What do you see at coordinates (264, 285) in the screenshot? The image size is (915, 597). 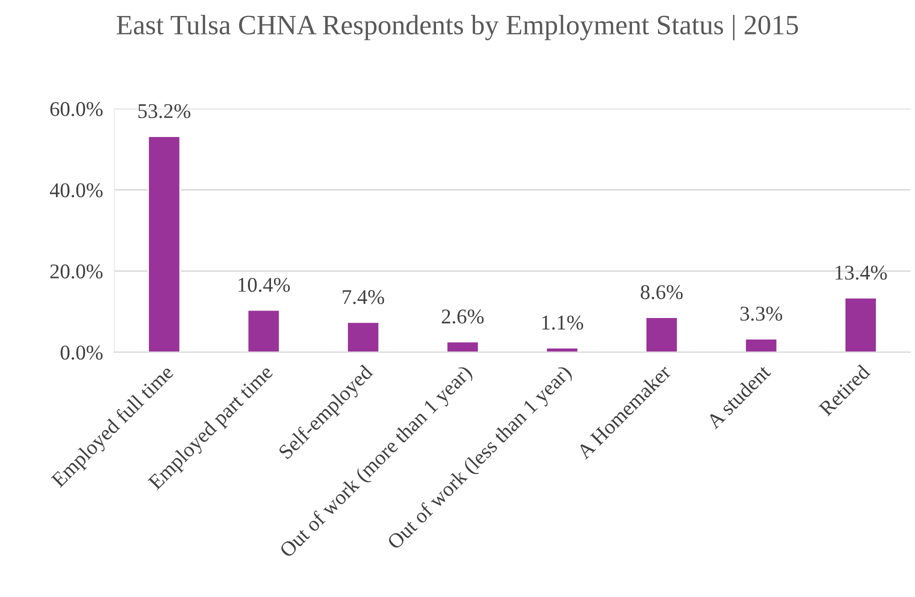 I see `data-label: 10.4%` at bounding box center [264, 285].